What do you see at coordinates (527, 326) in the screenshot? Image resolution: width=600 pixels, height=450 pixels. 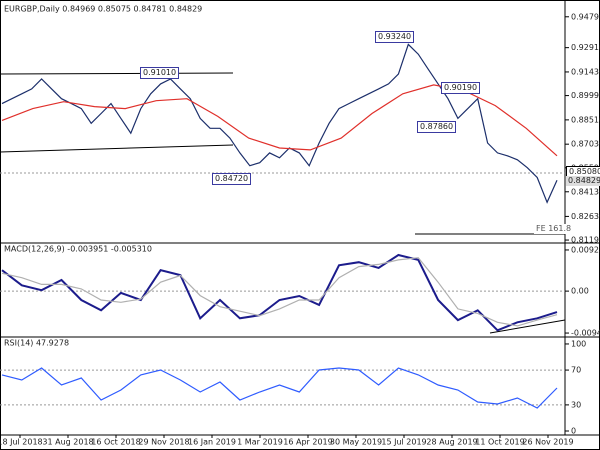 I see `macd-trend-line` at bounding box center [527, 326].